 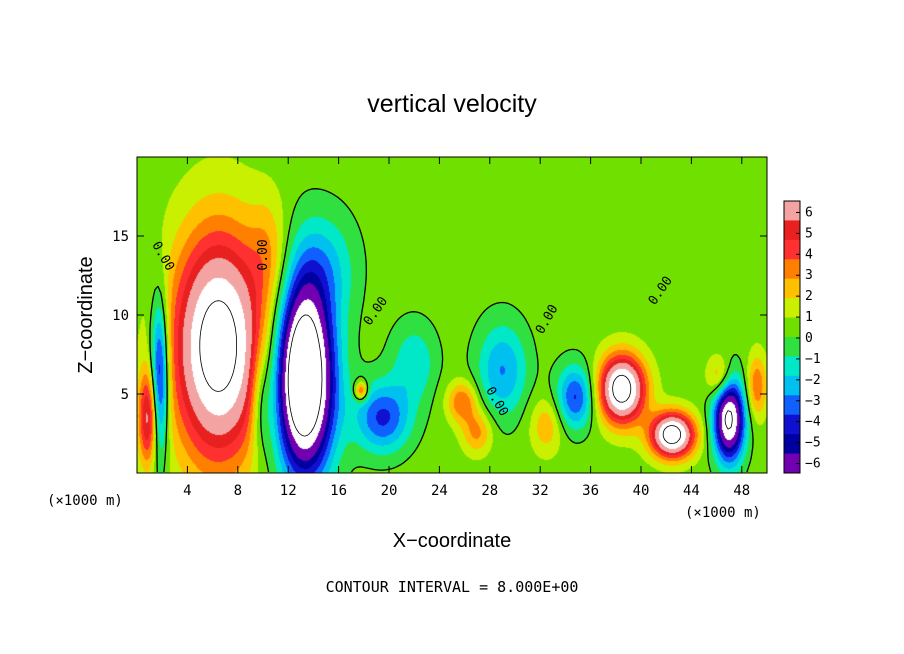 What do you see at coordinates (120, 237) in the screenshot?
I see `y-tick-label: 15` at bounding box center [120, 237].